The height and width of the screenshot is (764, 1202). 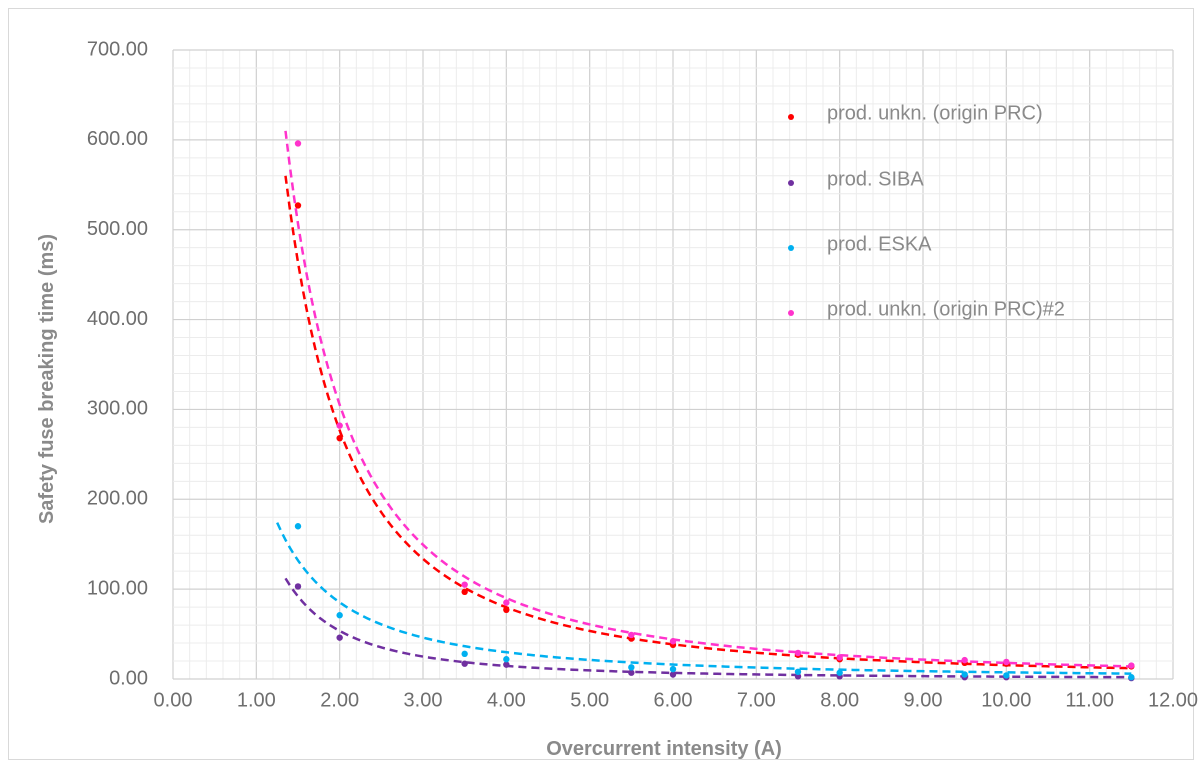 What do you see at coordinates (47, 379) in the screenshot?
I see `y-axis-title: Safety fuse breaking time (ms)` at bounding box center [47, 379].